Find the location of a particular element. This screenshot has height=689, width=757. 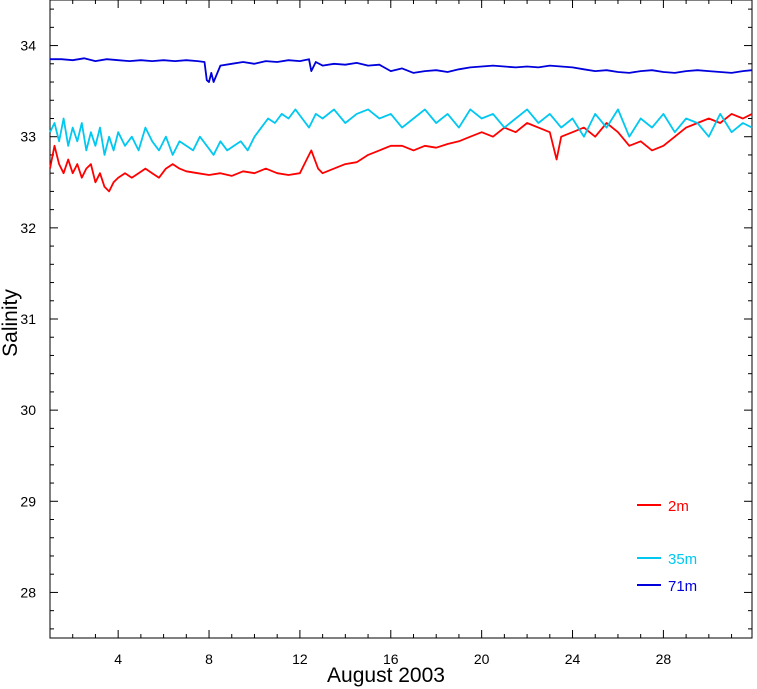

y-tick-label: 32 is located at coordinates (28, 228).